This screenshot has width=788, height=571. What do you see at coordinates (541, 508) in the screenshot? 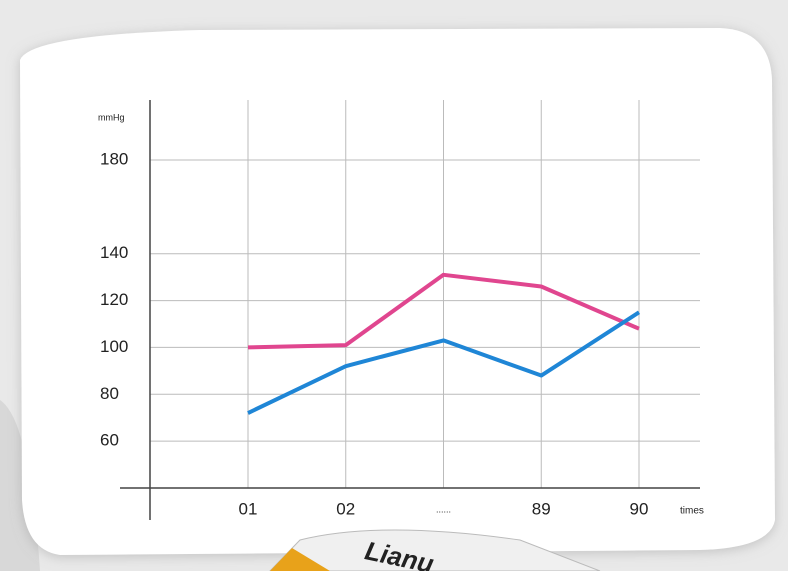
I see `x-tick-label: 89` at bounding box center [541, 508].